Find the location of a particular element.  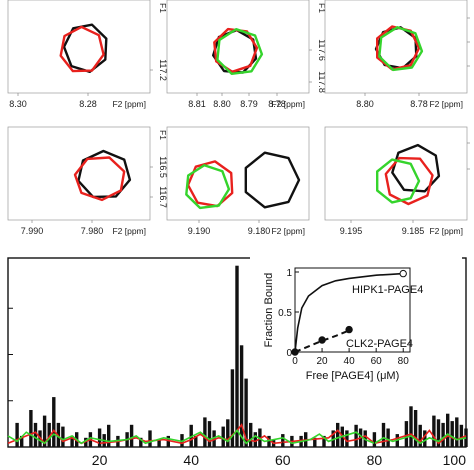

inset-y-tick-label: 0.5 is located at coordinates (285, 313).